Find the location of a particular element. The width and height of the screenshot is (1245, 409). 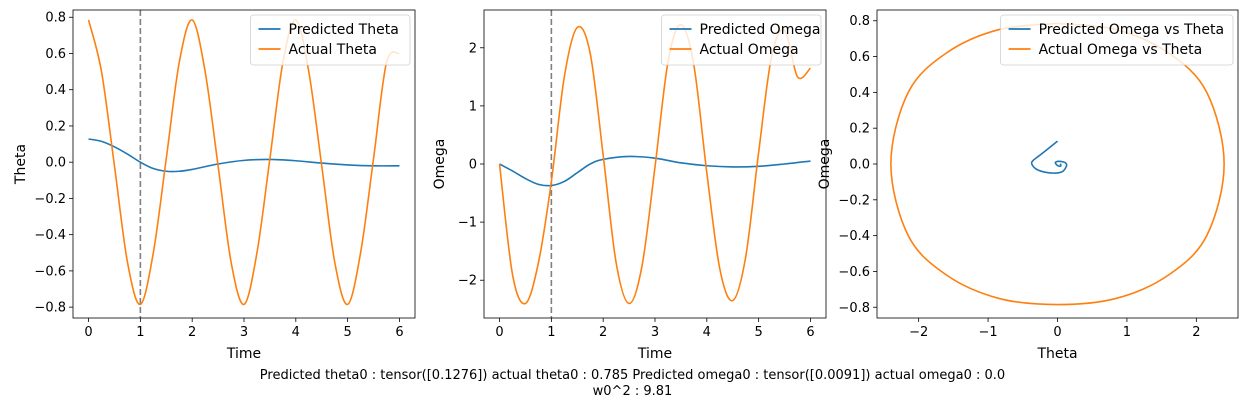

series-line-predicted-theta is located at coordinates (244, 155).